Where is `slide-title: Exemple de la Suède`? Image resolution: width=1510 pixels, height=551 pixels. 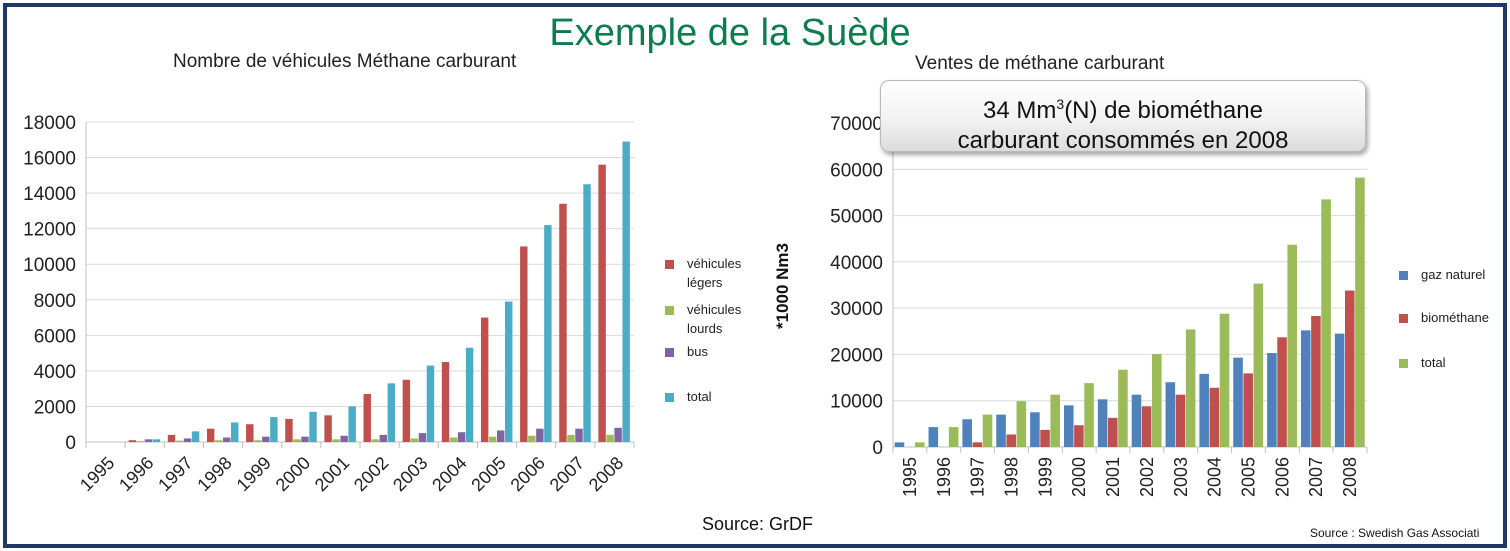 slide-title: Exemple de la Suède is located at coordinates (730, 33).